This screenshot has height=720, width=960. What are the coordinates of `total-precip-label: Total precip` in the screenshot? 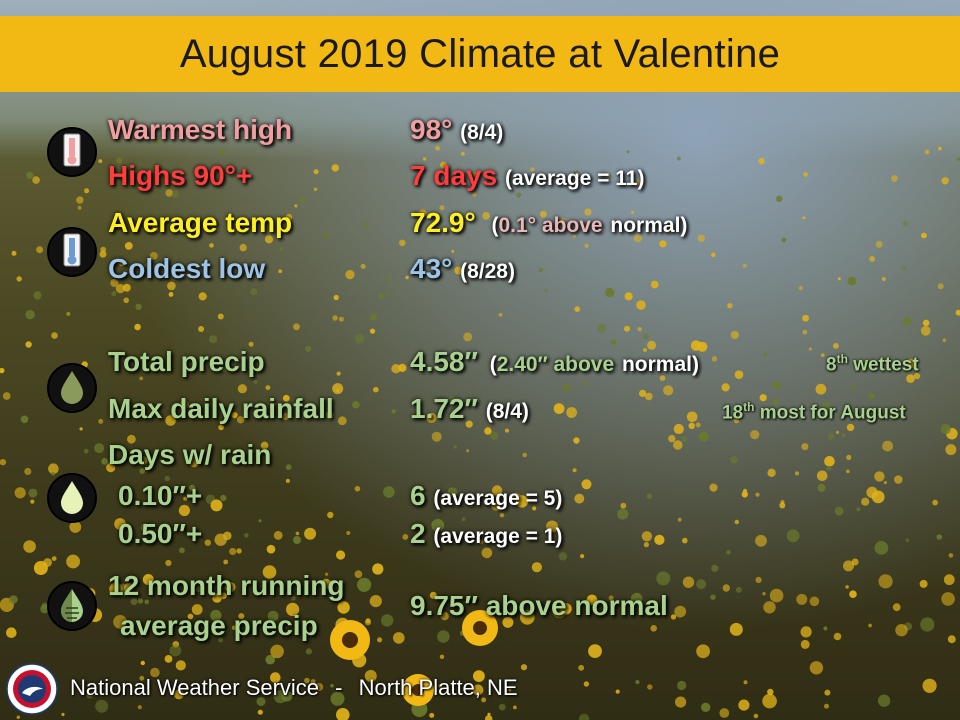 It's located at (186, 361).